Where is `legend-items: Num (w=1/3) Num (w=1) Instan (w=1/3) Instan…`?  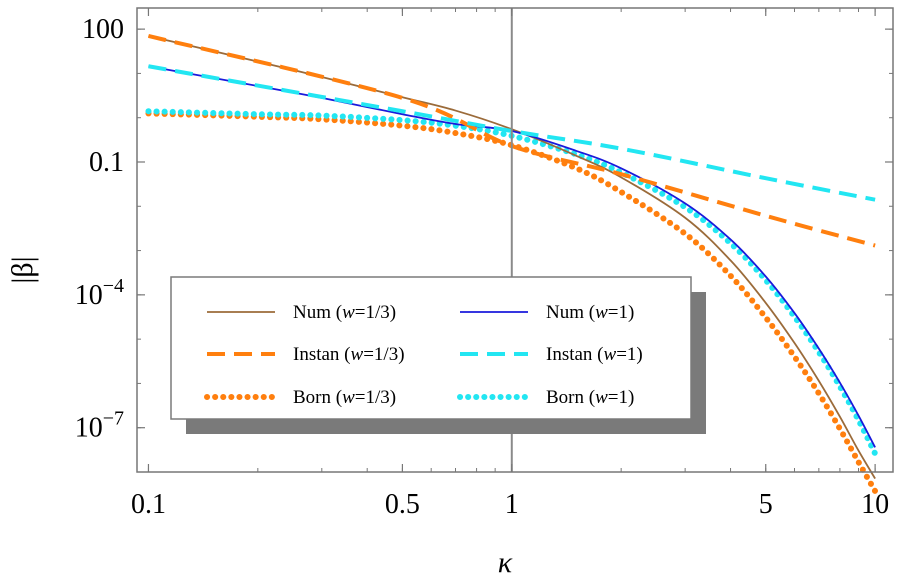
legend-items: Num (w=1/3) Num (w=1) Instan (w=1/3) Instan… is located at coordinates (423, 355).